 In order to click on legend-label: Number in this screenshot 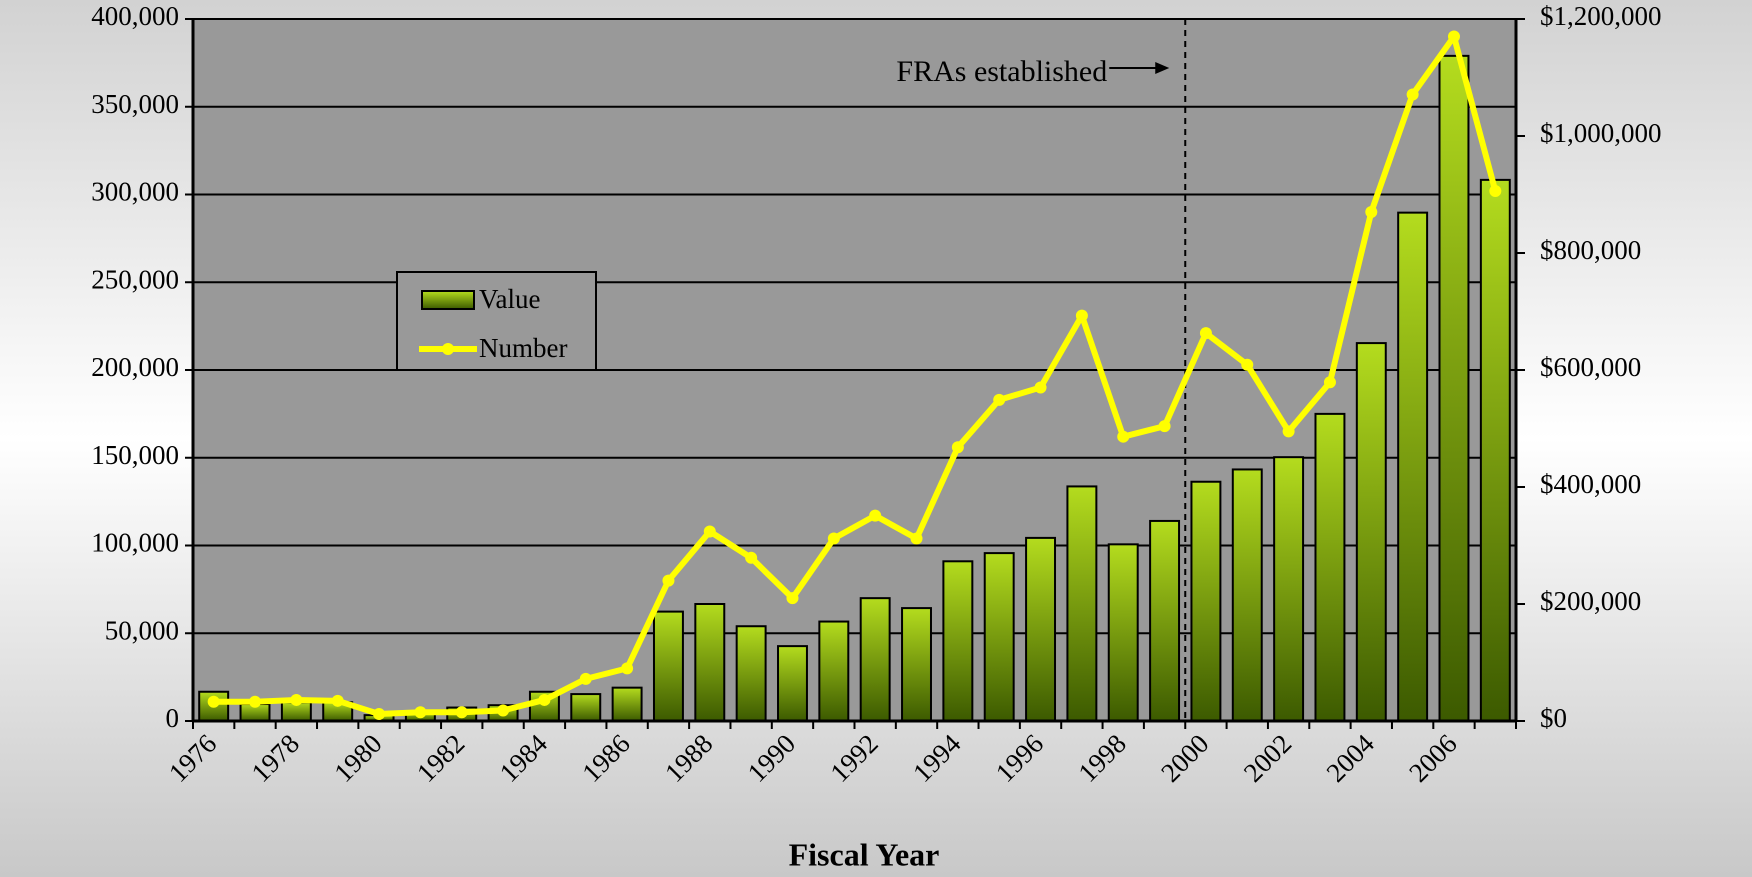, I will do `click(523, 348)`.